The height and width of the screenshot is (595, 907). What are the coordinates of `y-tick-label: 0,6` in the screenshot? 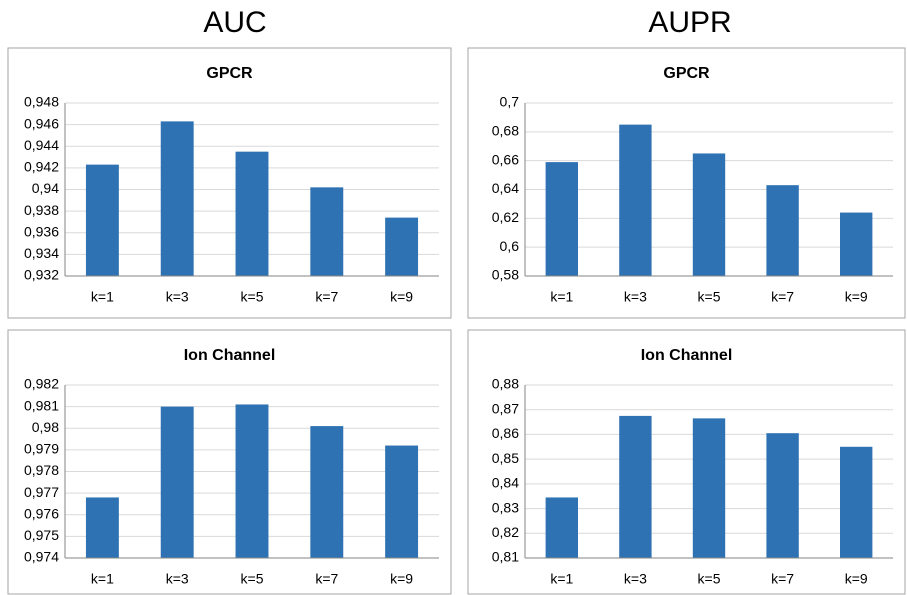 It's located at (510, 246).